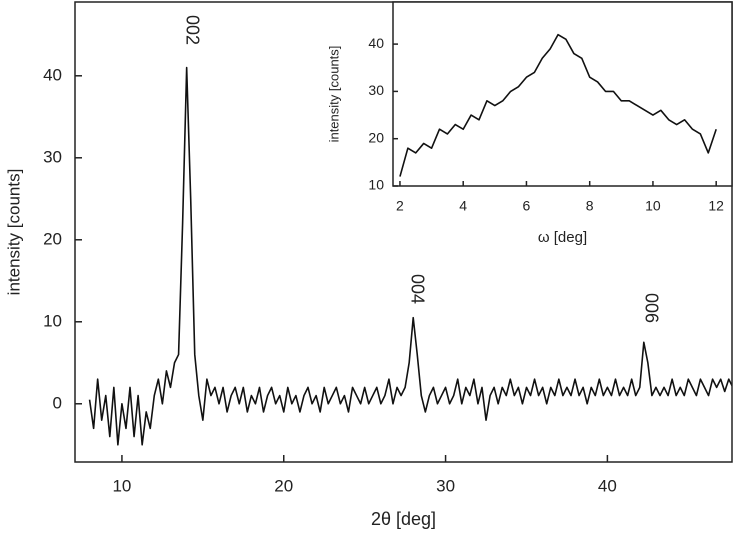  I want to click on x-tick-label: 30, so click(445, 485).